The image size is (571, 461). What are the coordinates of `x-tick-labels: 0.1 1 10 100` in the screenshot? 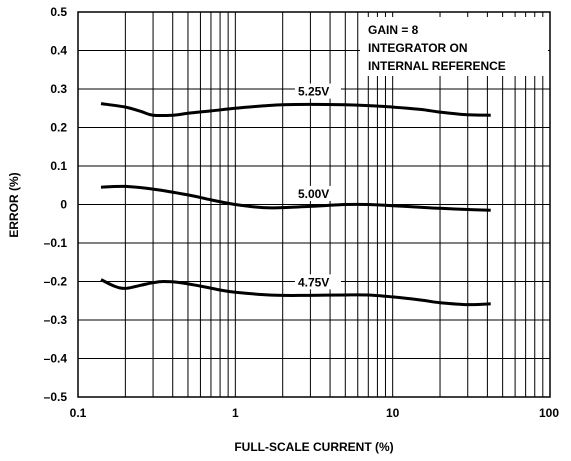 It's located at (315, 413).